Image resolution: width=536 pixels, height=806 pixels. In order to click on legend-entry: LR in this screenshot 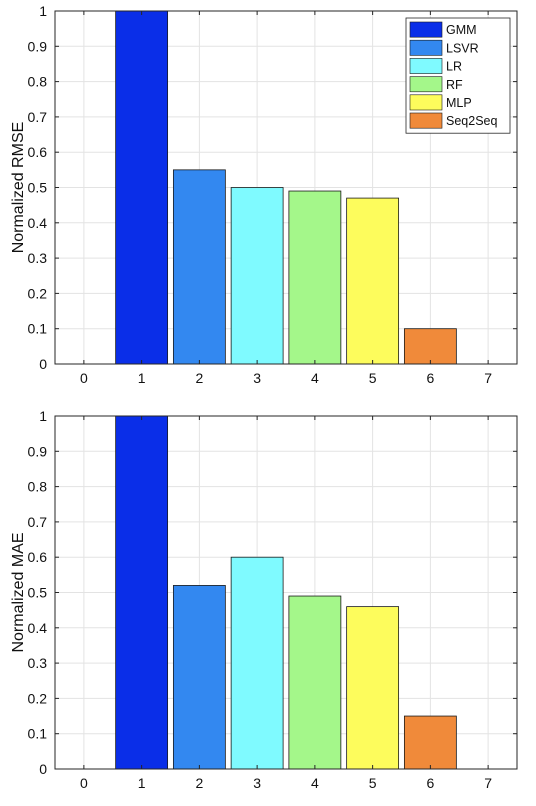, I will do `click(454, 67)`.